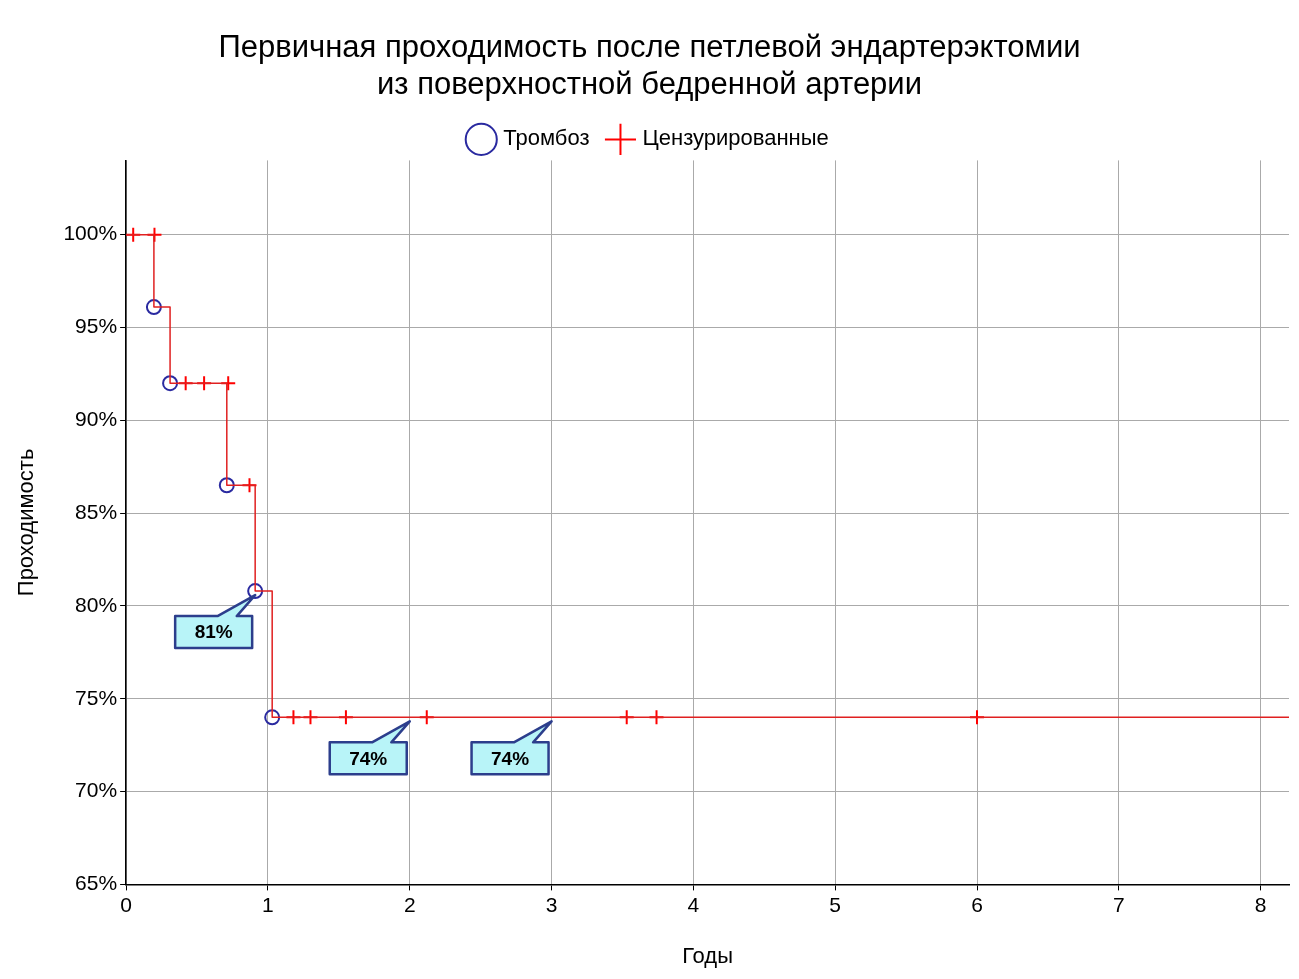 This screenshot has height=979, width=1299. I want to click on y-tick-label: 100%, so click(90, 233).